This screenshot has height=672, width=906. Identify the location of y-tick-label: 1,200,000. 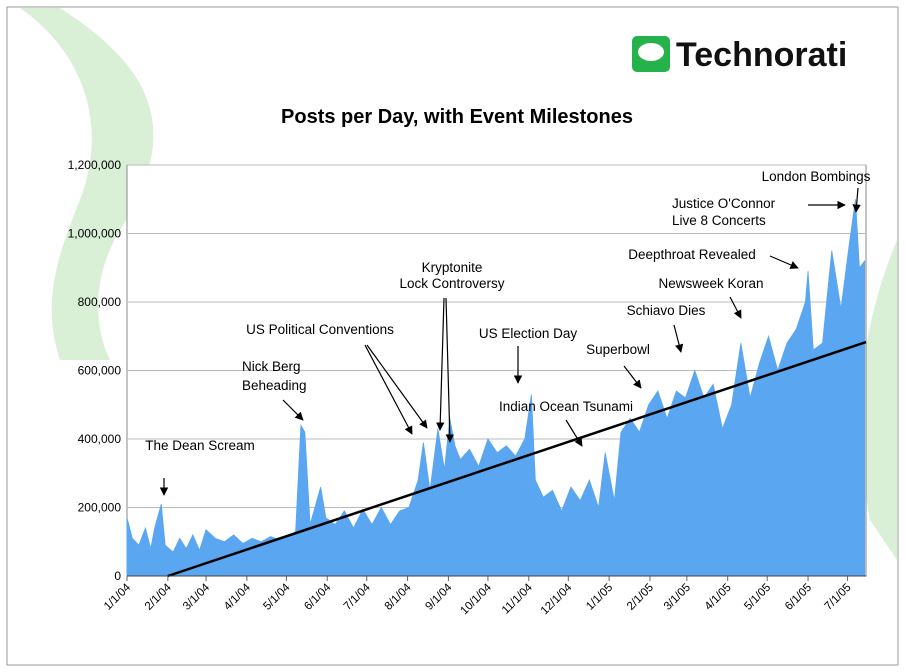
(95, 165).